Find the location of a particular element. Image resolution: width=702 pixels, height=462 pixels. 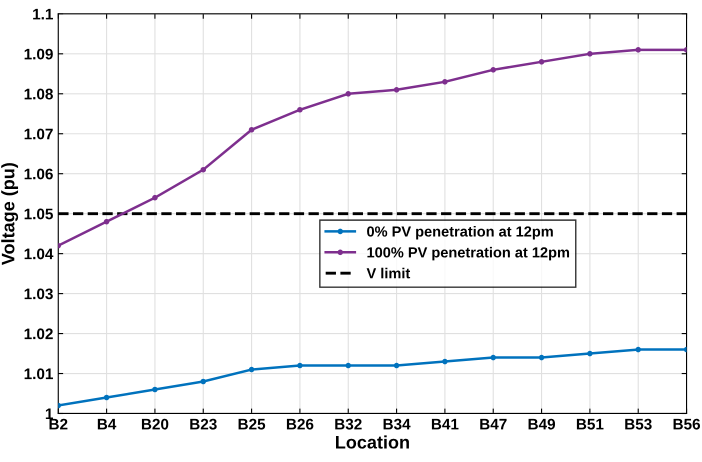

x-tick-label: B47 is located at coordinates (493, 424).